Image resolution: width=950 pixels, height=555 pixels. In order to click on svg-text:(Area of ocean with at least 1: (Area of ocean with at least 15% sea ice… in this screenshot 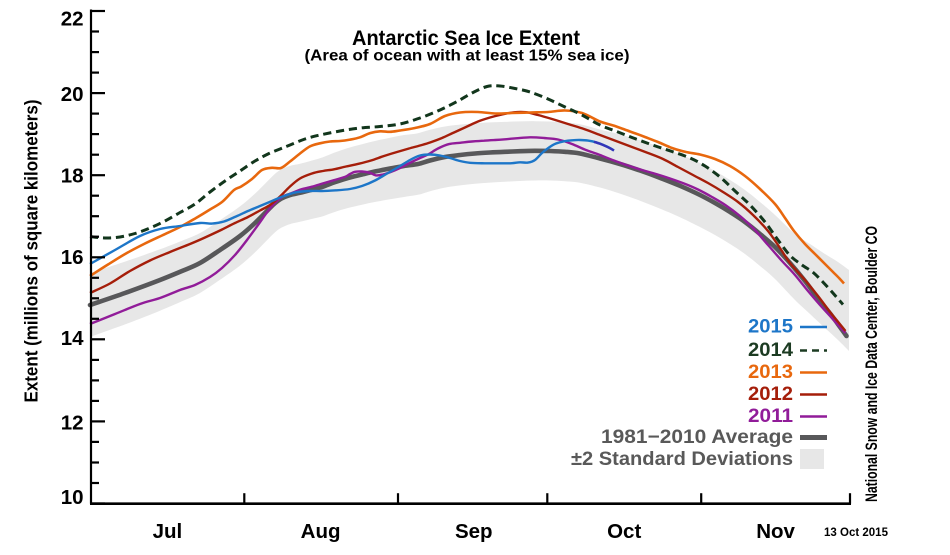, I will do `click(467, 56)`.